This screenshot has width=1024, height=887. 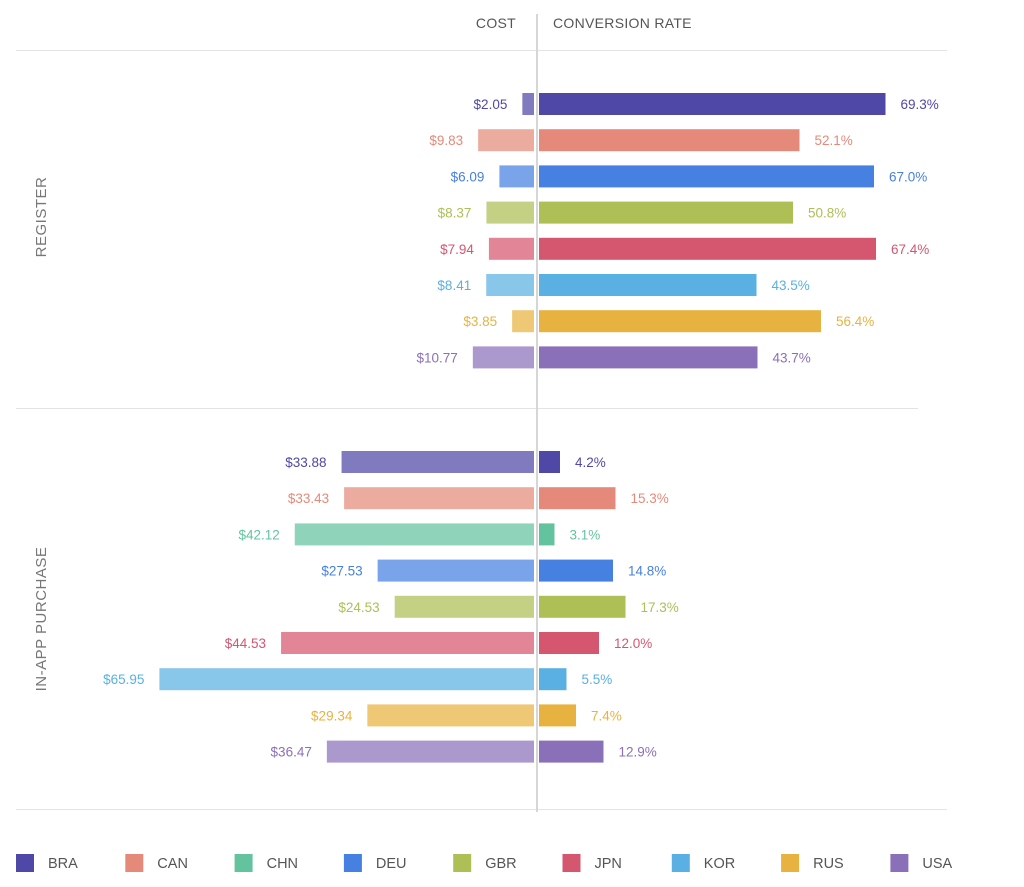 I want to click on conversion-label: 67.4%, so click(x=910, y=249).